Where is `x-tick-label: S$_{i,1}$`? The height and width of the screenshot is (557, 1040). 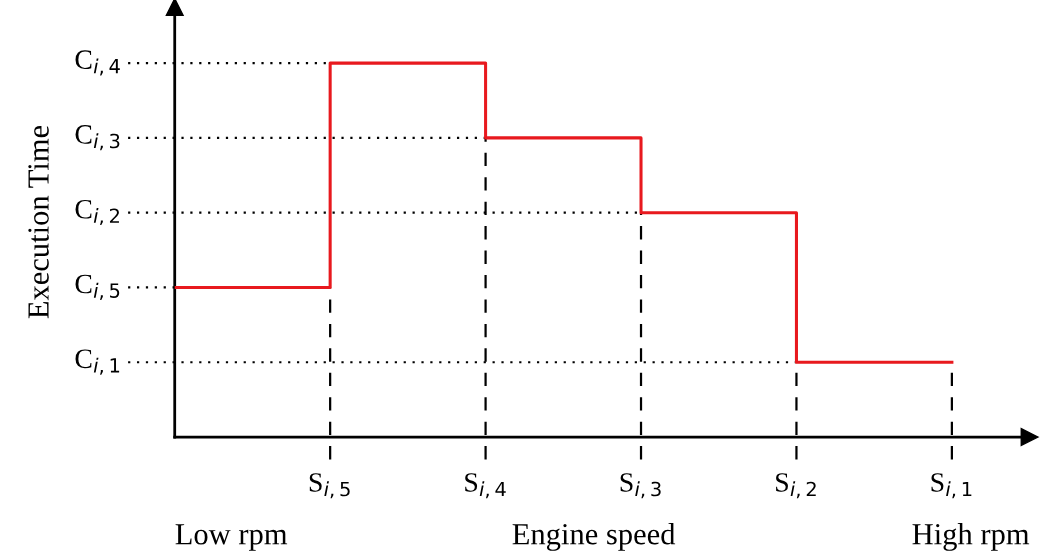 x-tick-label: S$_{i,1}$ is located at coordinates (951, 486).